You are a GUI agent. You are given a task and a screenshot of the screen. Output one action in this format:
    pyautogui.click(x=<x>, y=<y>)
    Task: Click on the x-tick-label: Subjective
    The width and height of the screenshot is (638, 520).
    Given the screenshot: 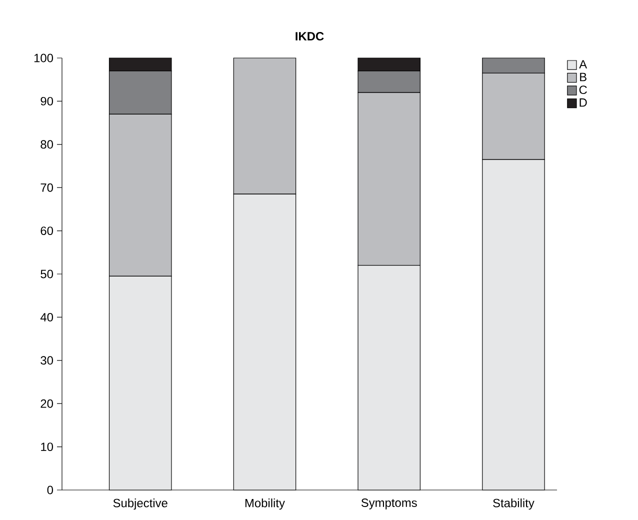 What is the action you would take?
    pyautogui.click(x=140, y=504)
    